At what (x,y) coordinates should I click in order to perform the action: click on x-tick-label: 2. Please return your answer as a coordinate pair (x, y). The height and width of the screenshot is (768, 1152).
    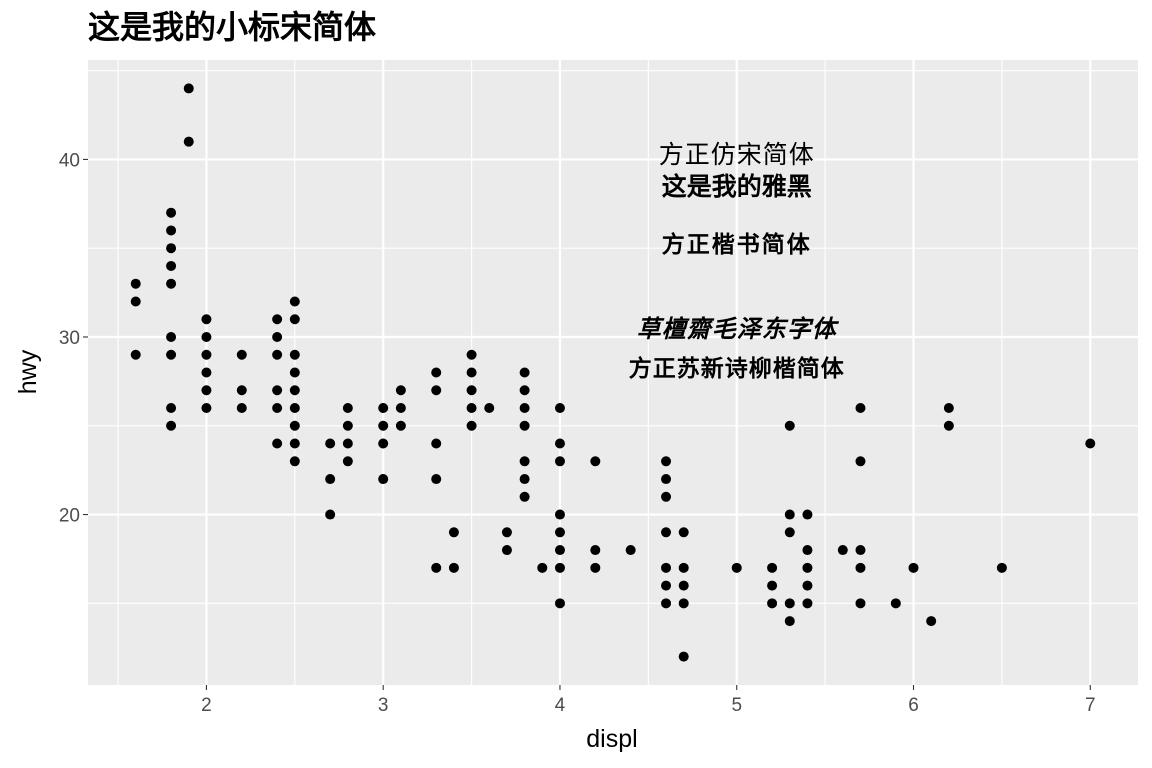
    Looking at the image, I should click on (206, 705).